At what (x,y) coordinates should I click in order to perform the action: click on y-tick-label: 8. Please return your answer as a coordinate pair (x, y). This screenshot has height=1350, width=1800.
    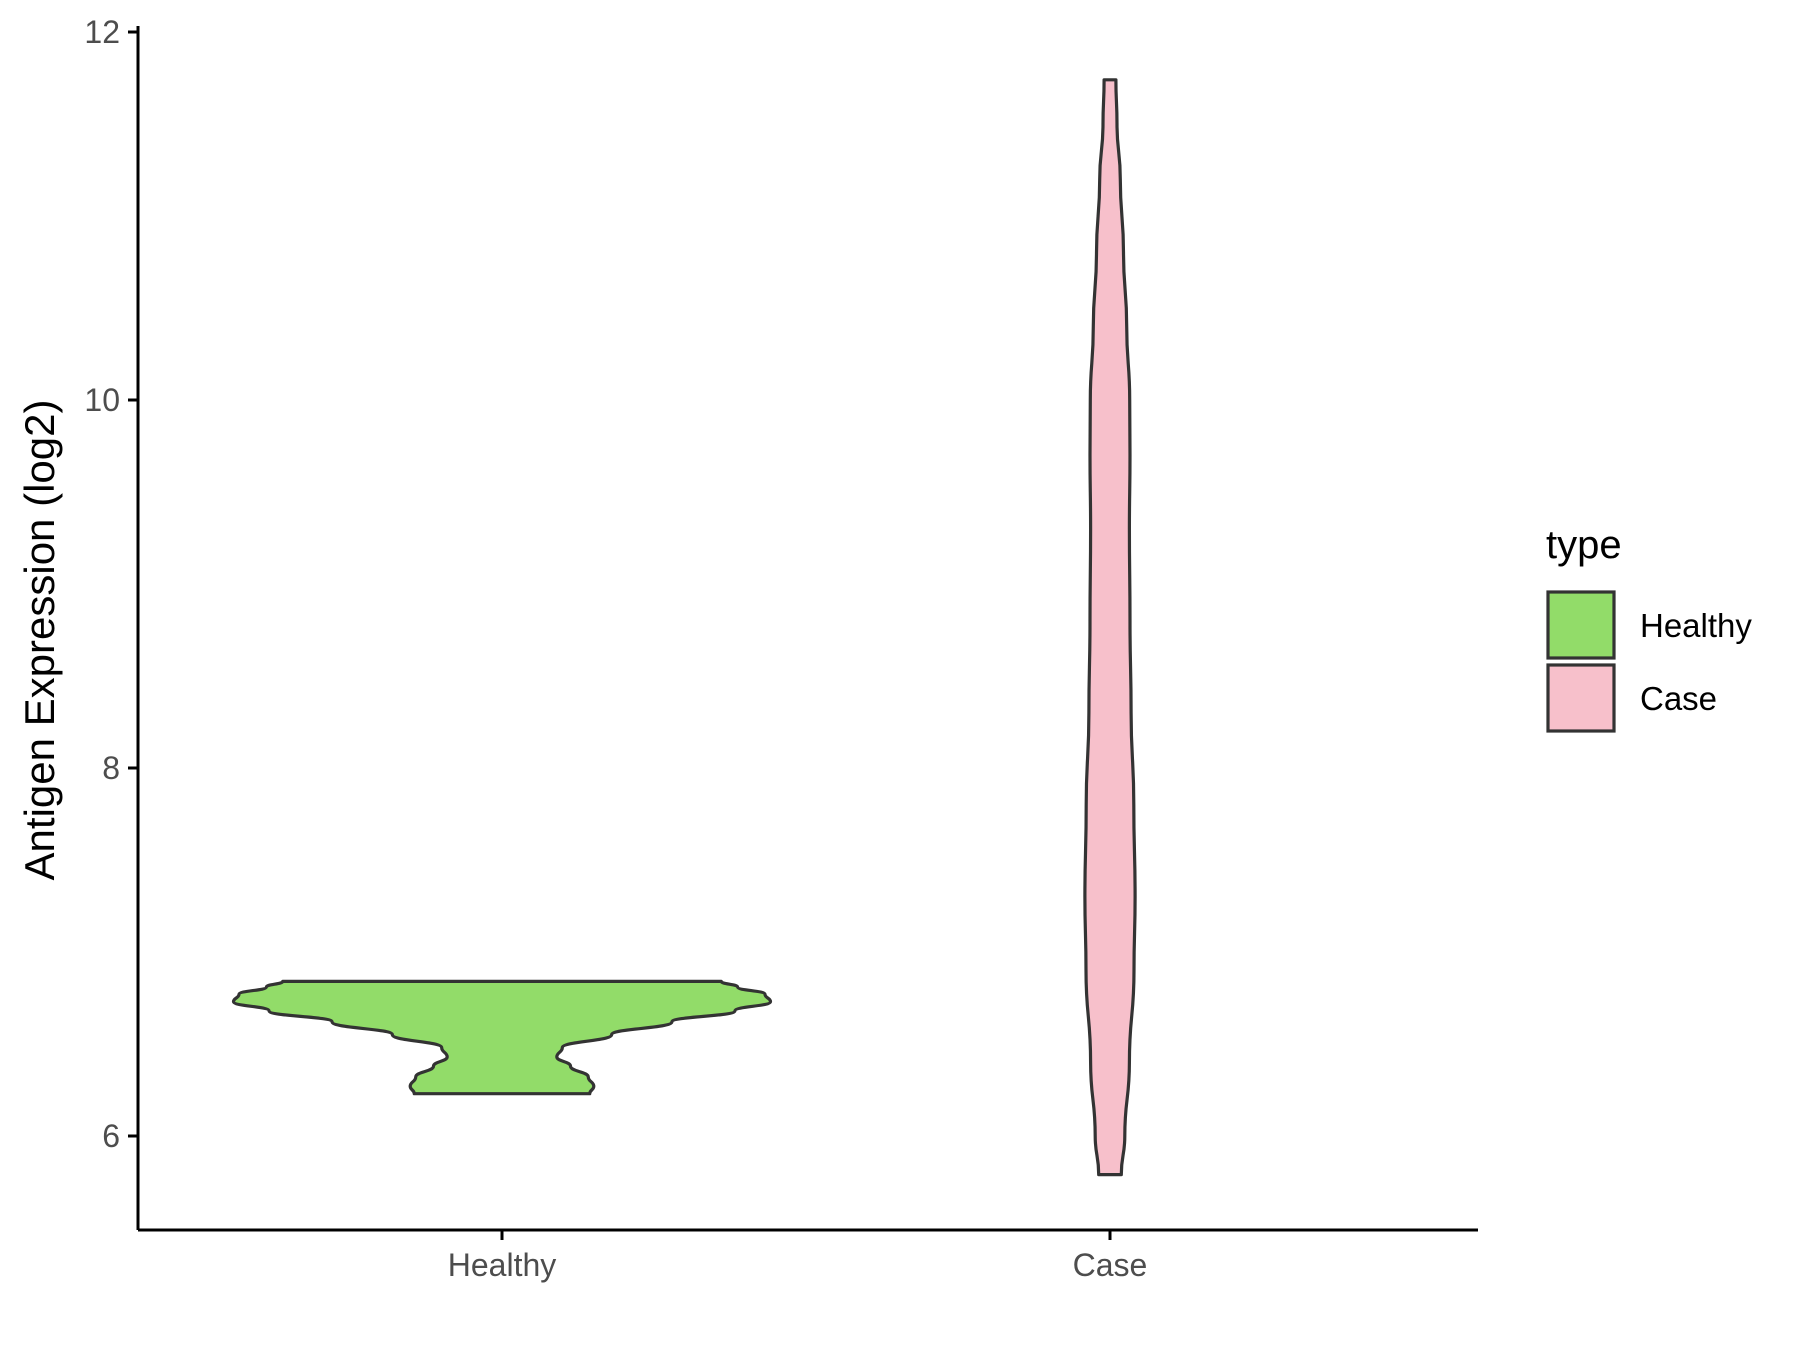
    Looking at the image, I should click on (111, 768).